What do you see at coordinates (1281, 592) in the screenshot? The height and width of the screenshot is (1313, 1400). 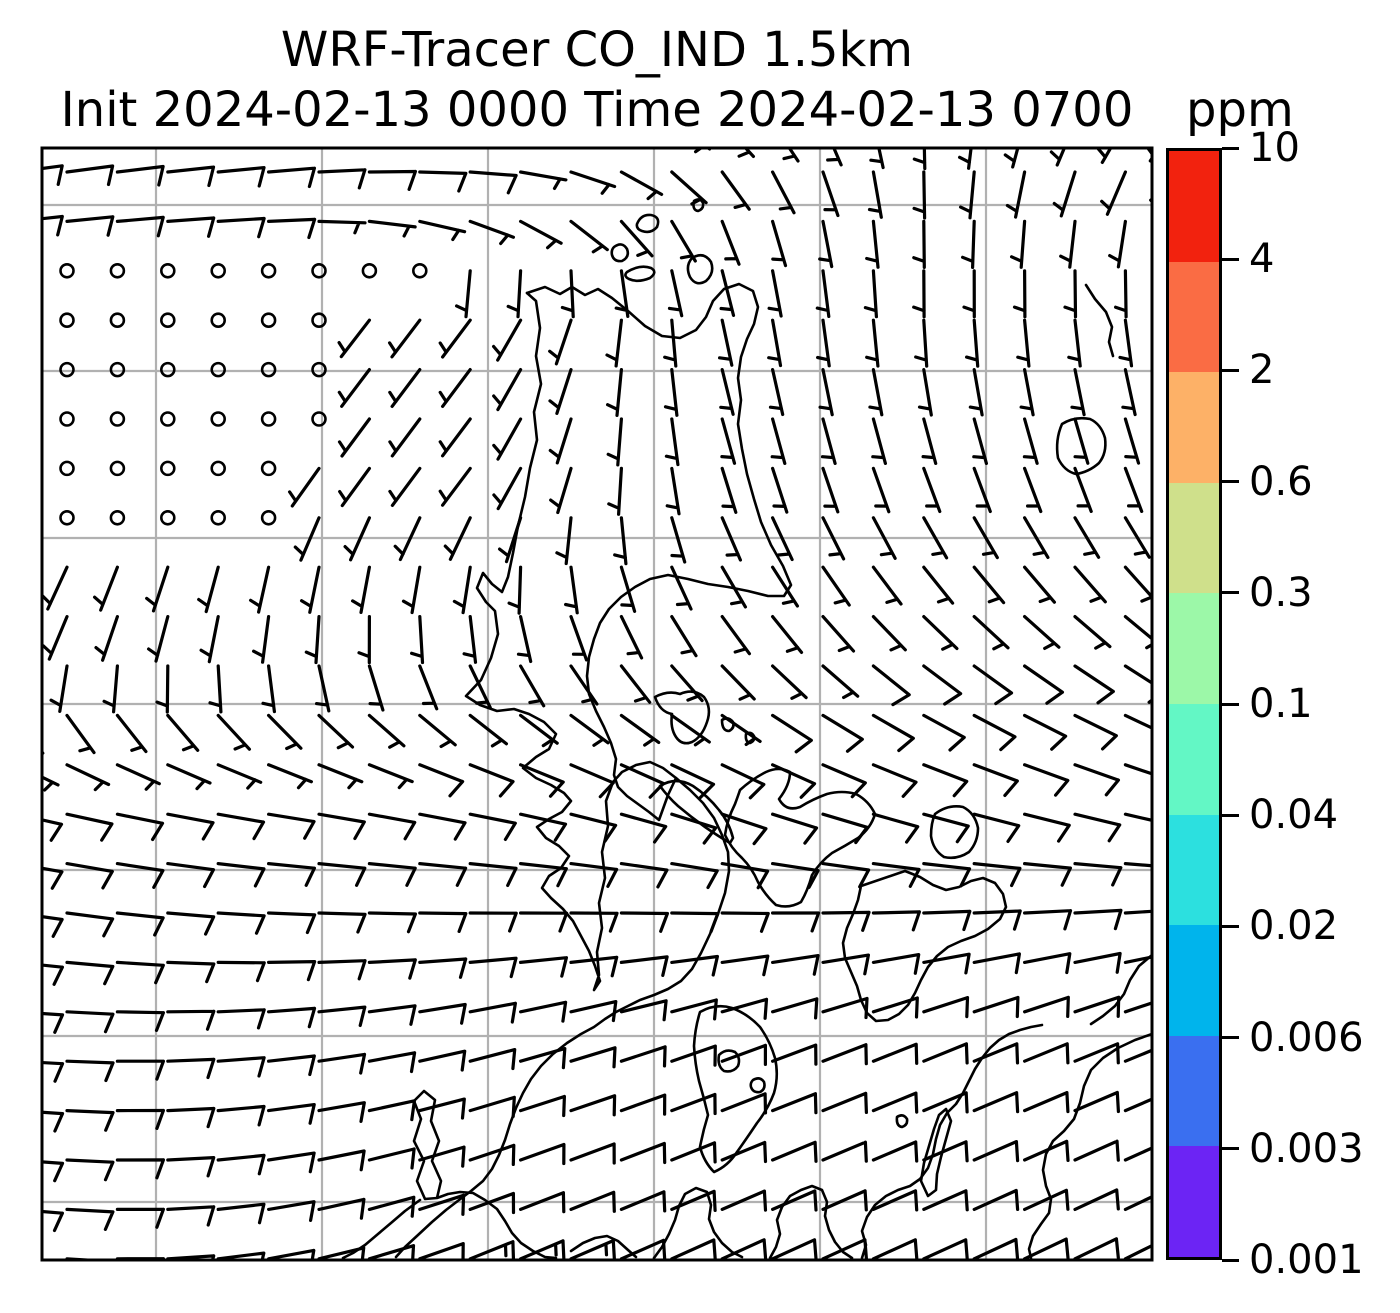 I see `colorbar-tick-label: 0.3` at bounding box center [1281, 592].